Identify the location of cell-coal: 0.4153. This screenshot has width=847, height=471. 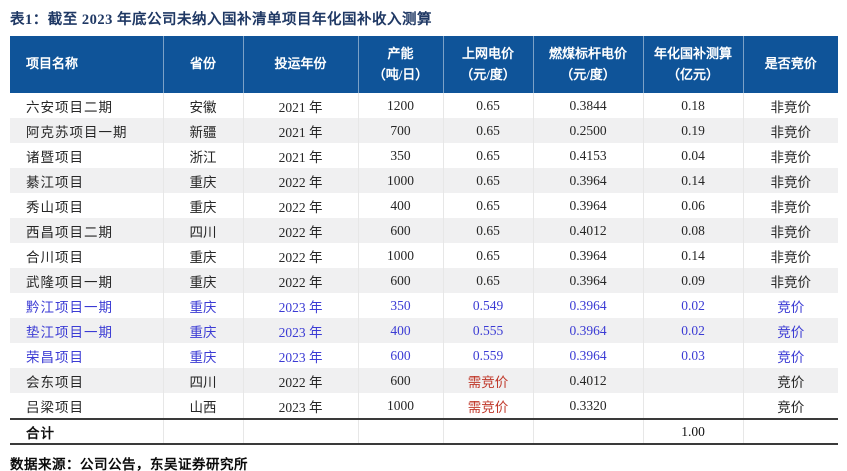
(587, 155).